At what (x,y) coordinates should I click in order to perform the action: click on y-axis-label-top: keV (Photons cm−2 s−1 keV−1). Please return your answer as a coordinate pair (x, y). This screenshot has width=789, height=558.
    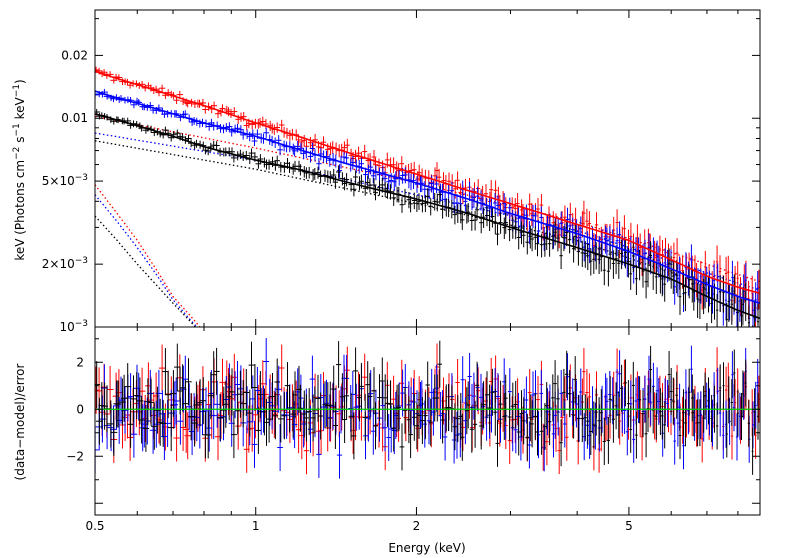
    Looking at the image, I should click on (19, 169).